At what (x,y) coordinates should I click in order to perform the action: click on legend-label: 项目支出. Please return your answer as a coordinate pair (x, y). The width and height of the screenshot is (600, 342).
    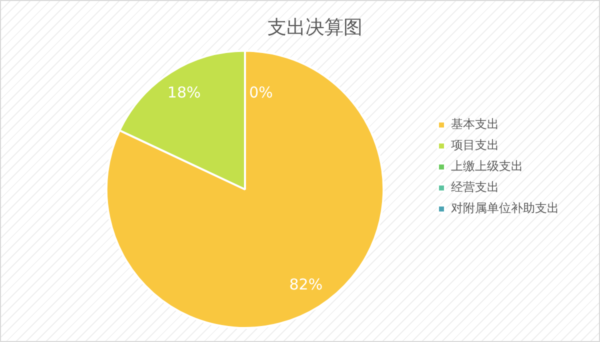
    Looking at the image, I should click on (475, 145).